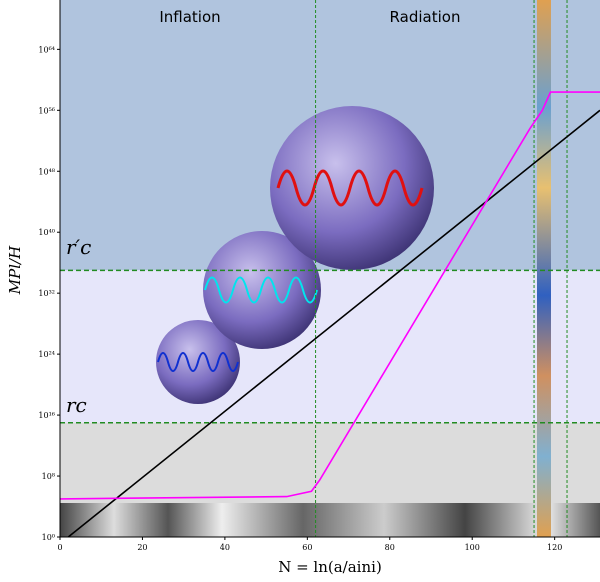  I want to click on y-tick-label: 10⁸, so click(48, 476).